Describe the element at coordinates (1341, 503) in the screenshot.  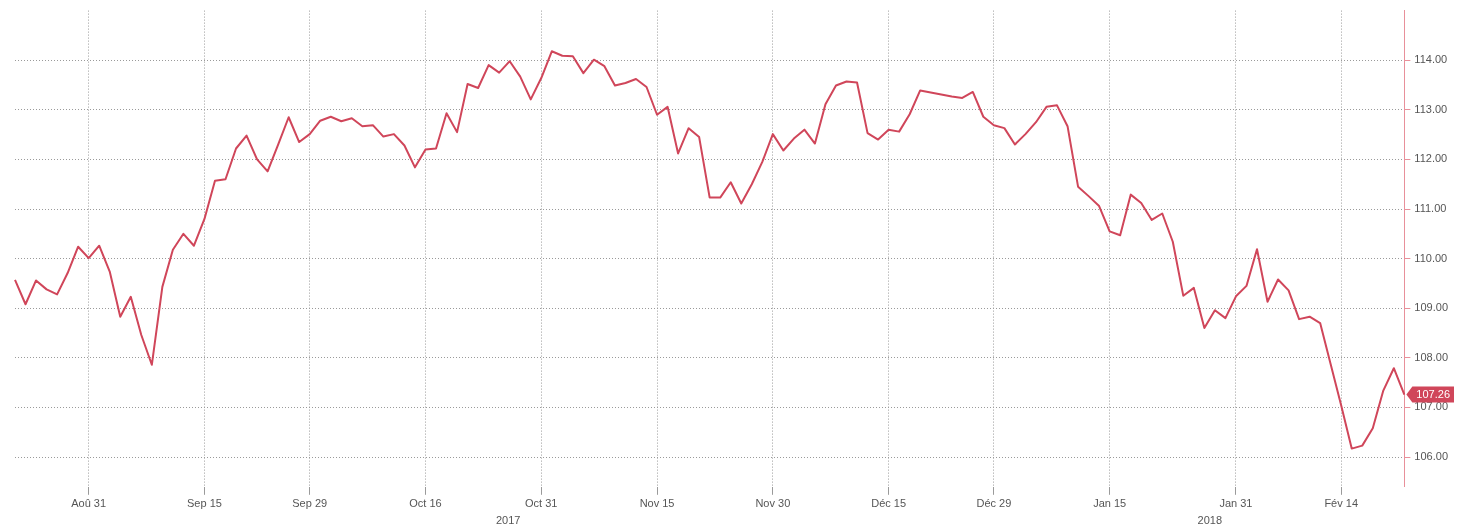
I see `x-tick-label: Fév 14` at that location.